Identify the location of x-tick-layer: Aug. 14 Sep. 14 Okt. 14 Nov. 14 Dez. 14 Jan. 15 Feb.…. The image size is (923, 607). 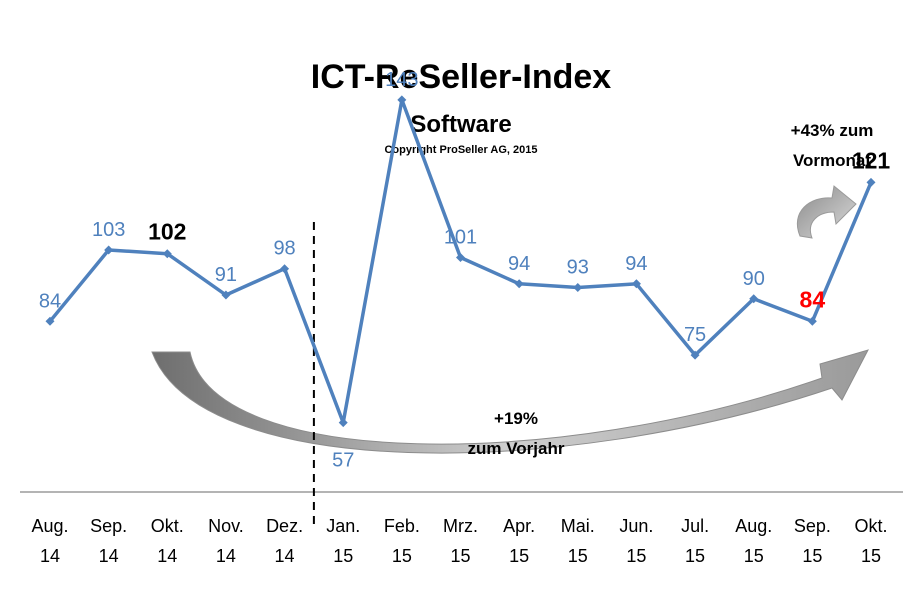
(459, 541).